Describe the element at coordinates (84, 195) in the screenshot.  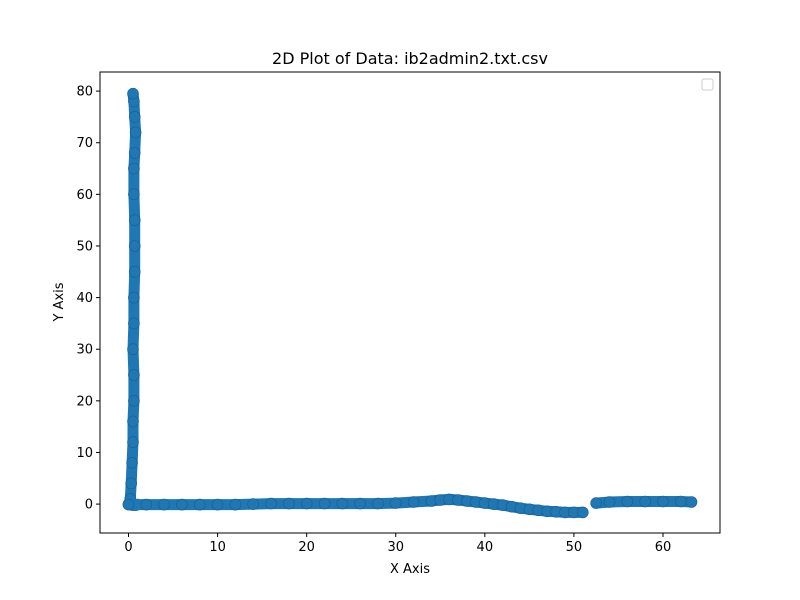
I see `y-tick-label: 60` at that location.